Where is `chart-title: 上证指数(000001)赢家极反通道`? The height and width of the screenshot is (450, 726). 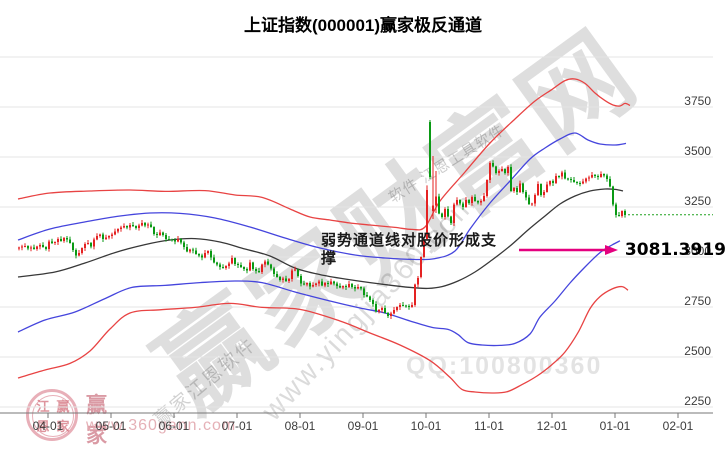
chart-title: 上证指数(000001)赢家极反通道 is located at coordinates (363, 25).